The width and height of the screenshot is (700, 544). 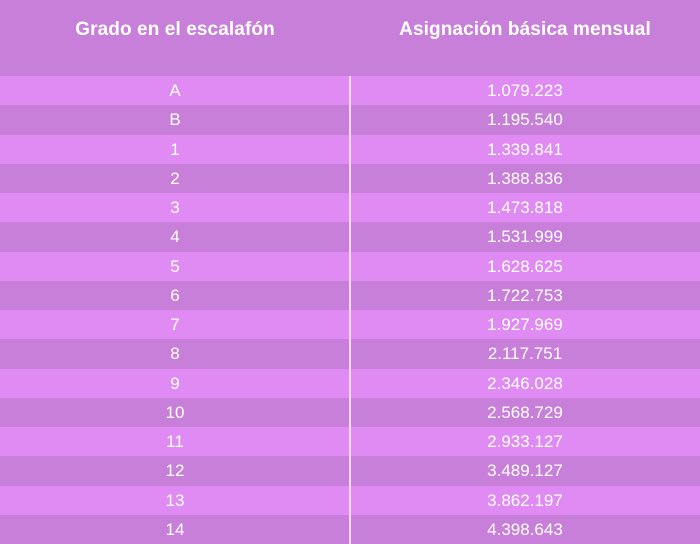 What do you see at coordinates (525, 266) in the screenshot?
I see `salary-cell: 1.628.625` at bounding box center [525, 266].